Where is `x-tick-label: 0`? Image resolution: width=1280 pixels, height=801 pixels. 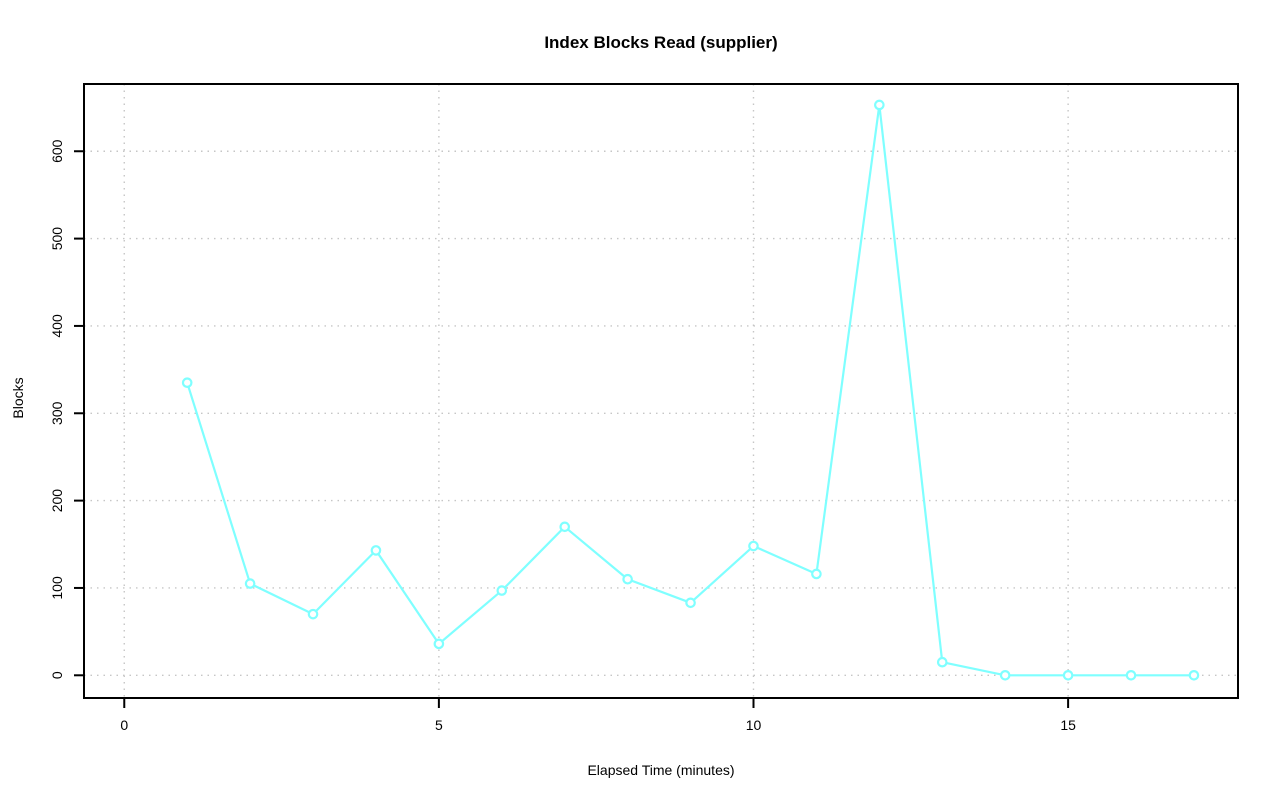 x-tick-label: 0 is located at coordinates (124, 725).